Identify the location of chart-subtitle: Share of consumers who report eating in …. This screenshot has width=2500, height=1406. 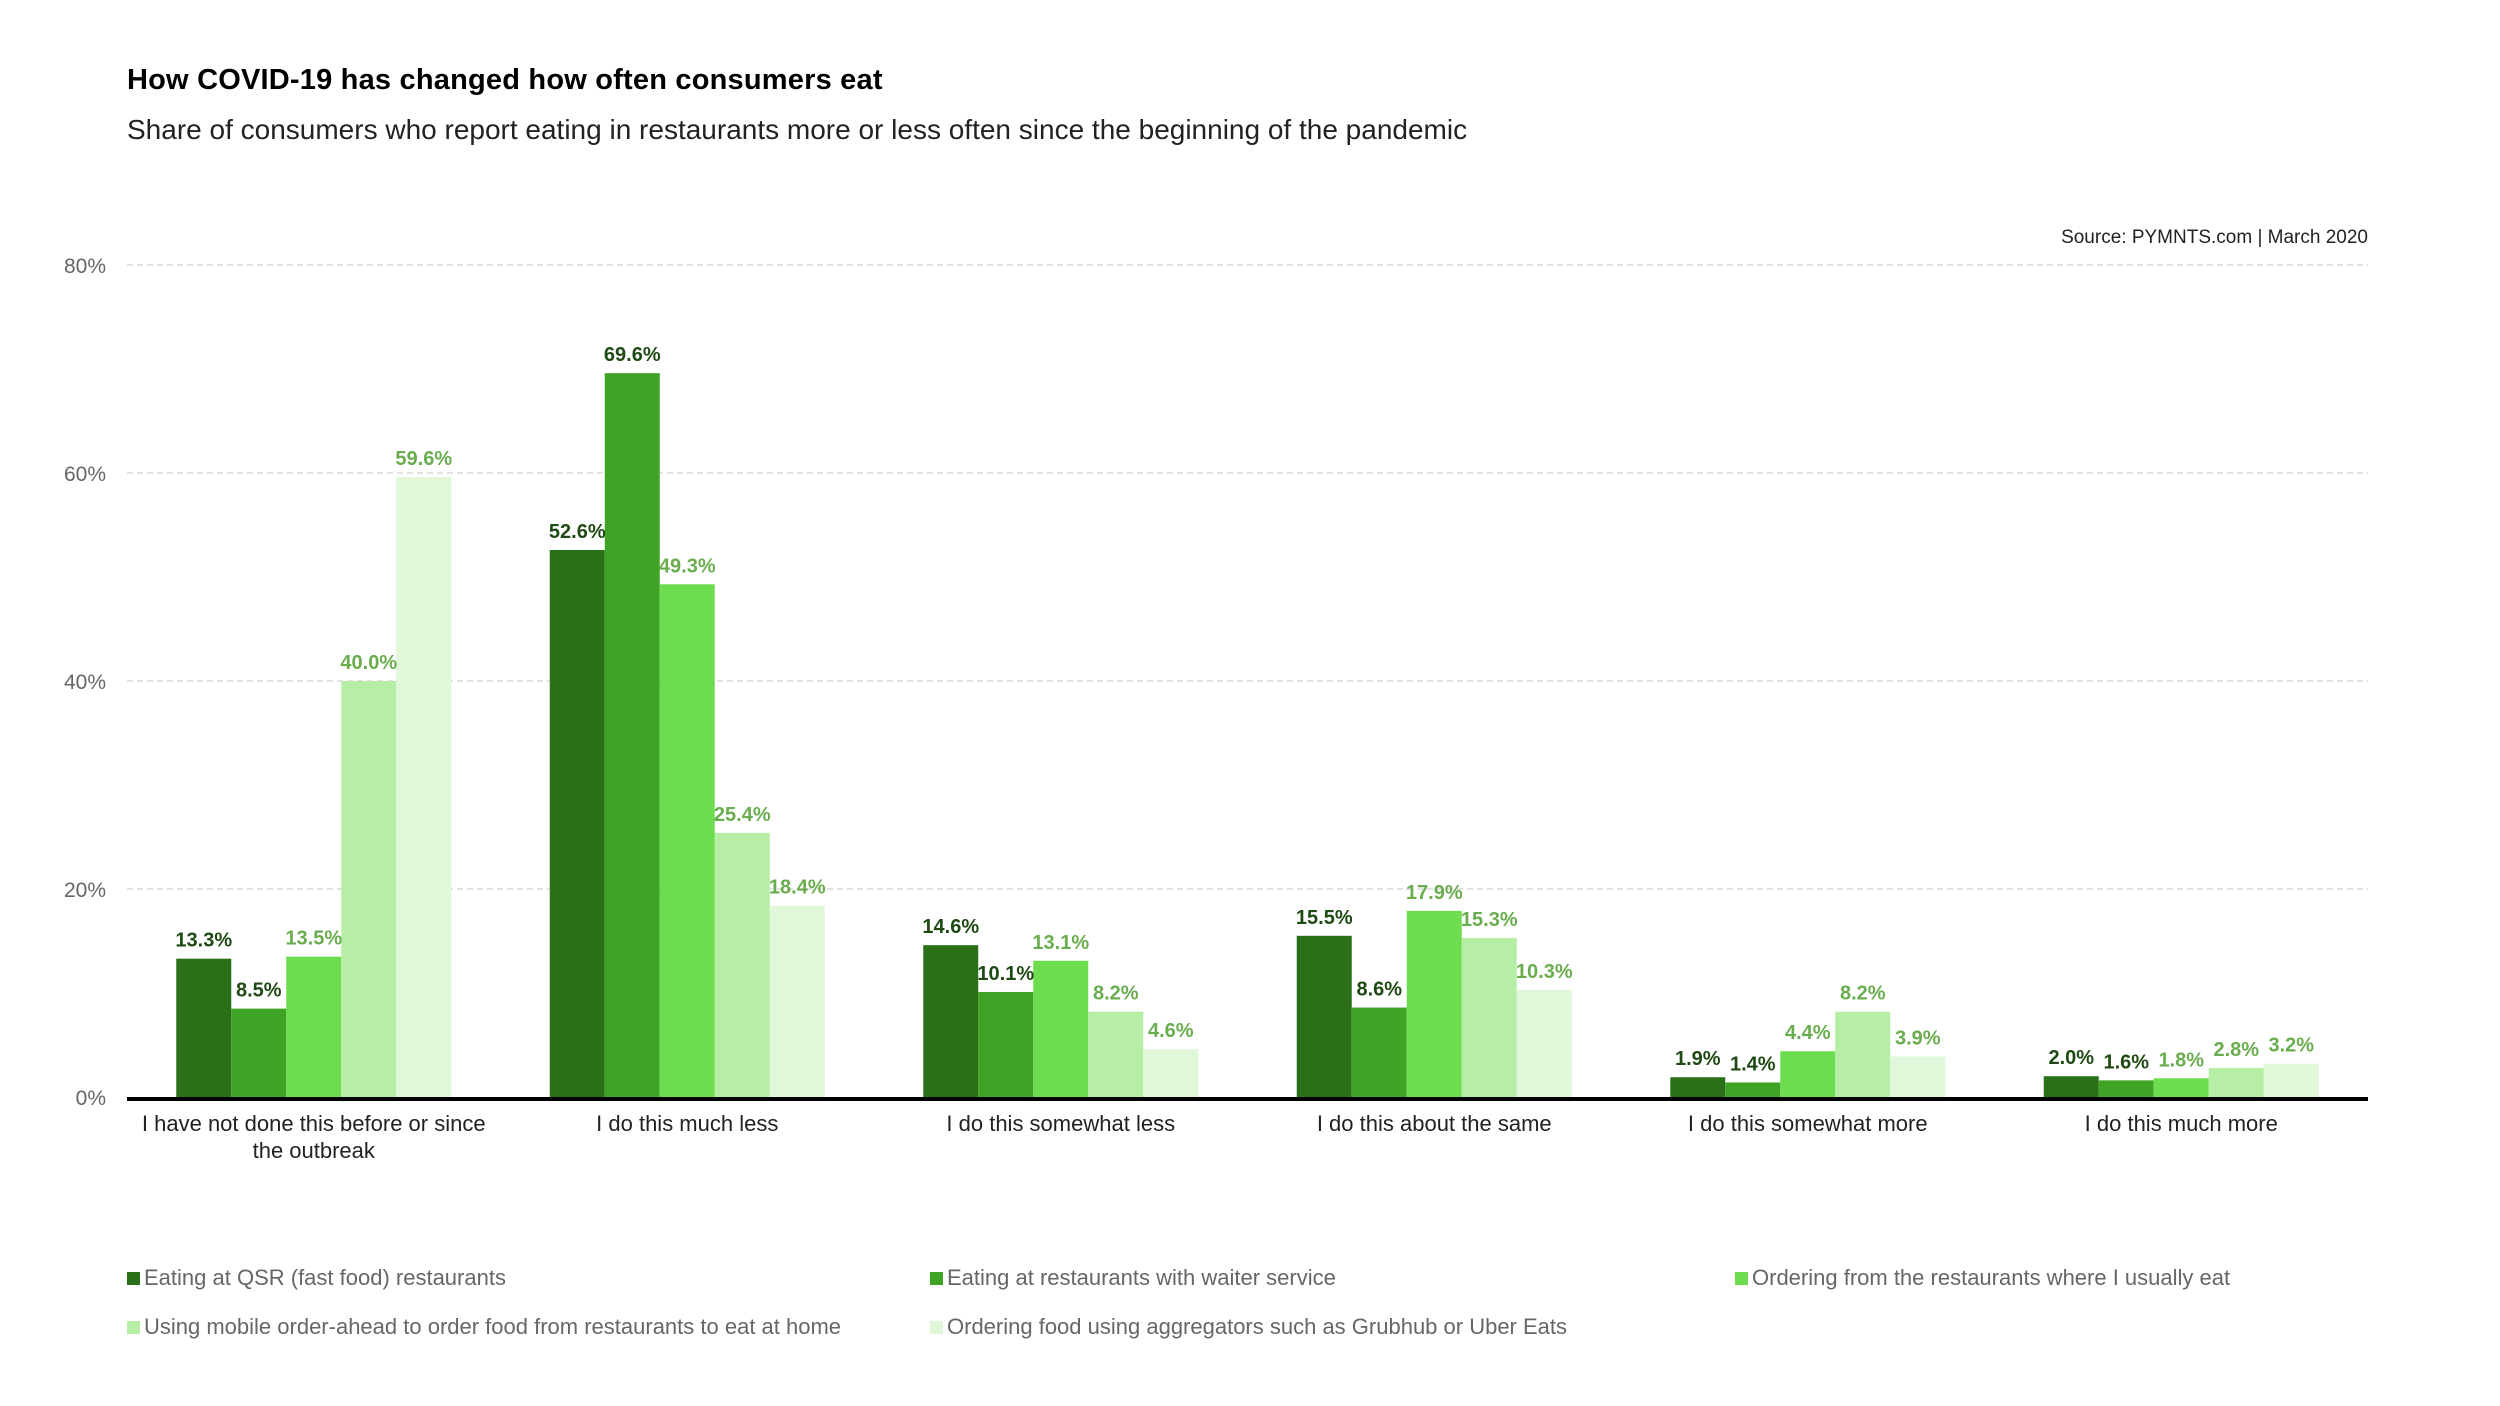
(797, 129).